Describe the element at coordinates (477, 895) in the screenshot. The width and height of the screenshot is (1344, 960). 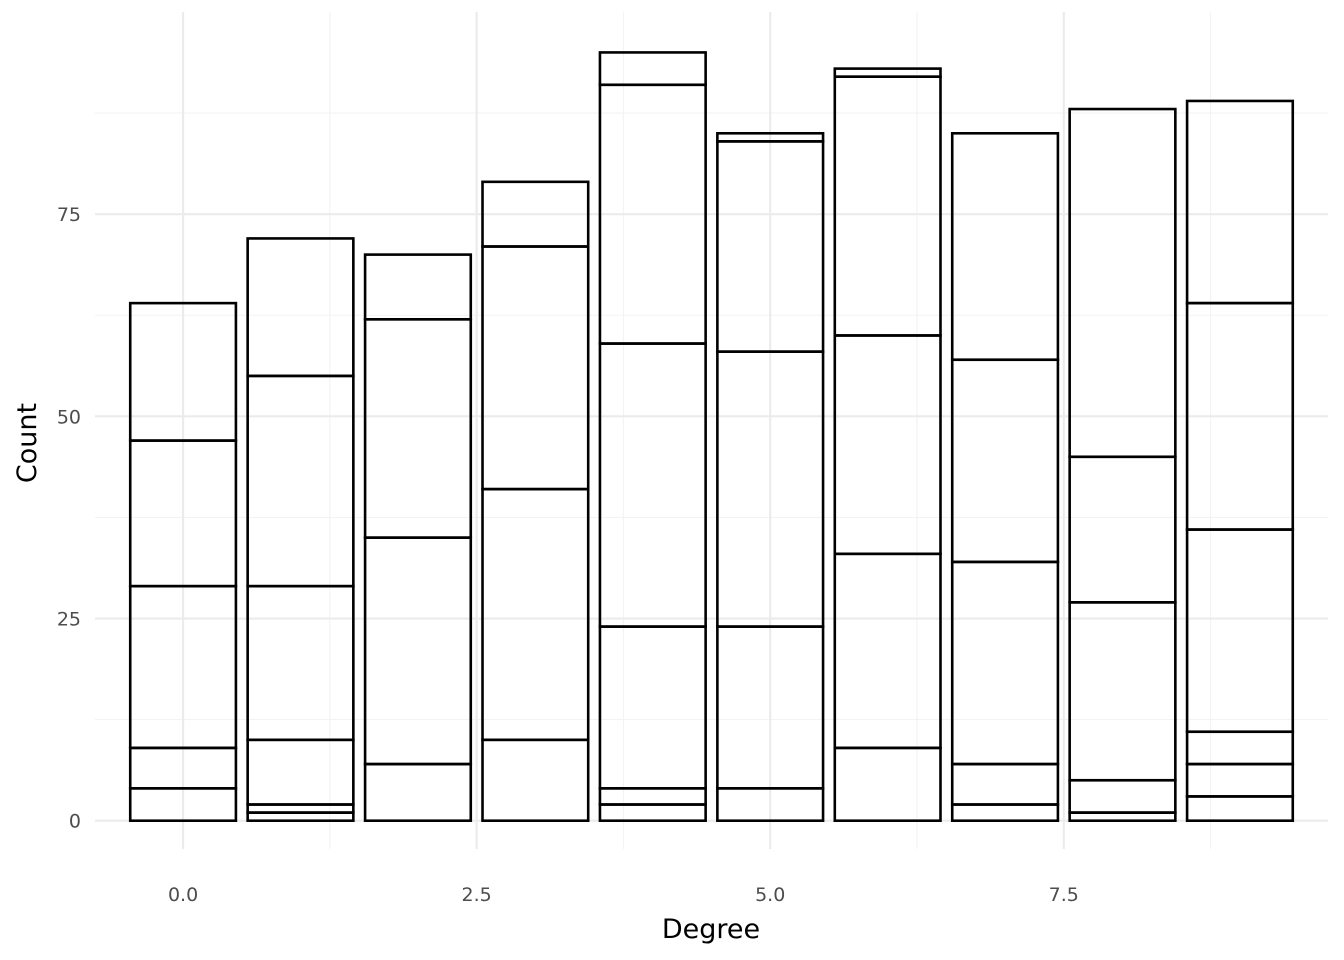
I see `x-tick-label: 2.5` at that location.